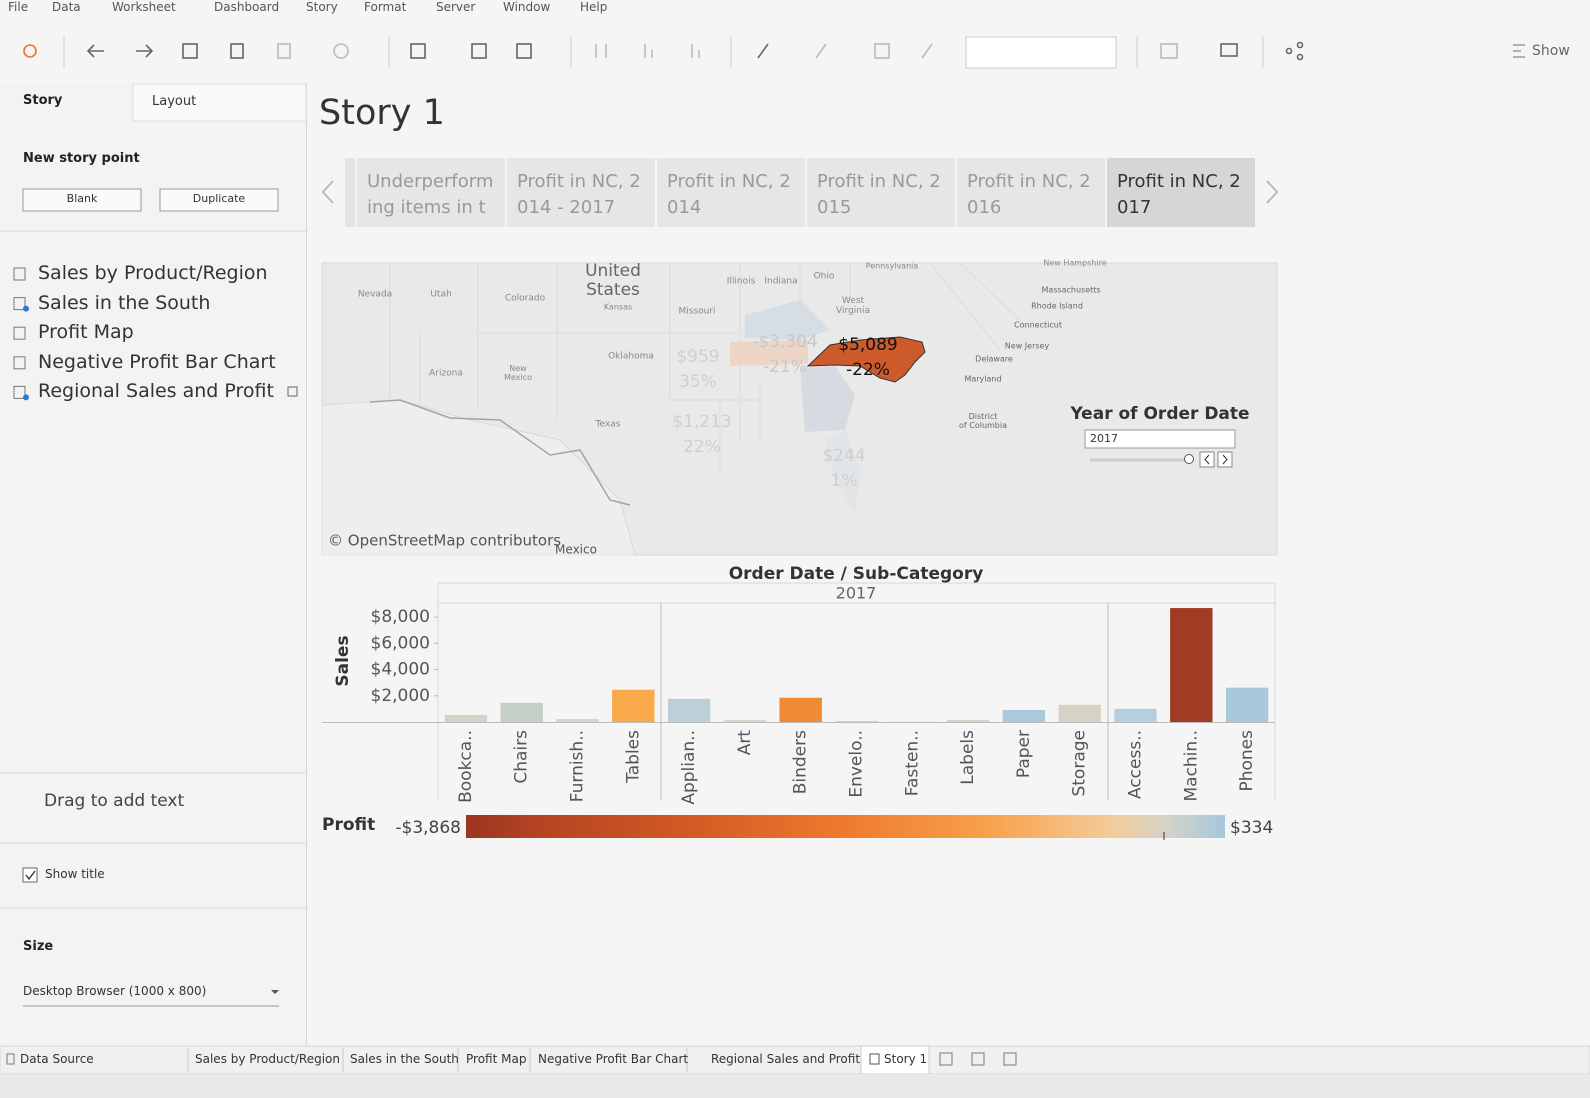  What do you see at coordinates (697, 357) in the screenshot?
I see `state-value: $959` at bounding box center [697, 357].